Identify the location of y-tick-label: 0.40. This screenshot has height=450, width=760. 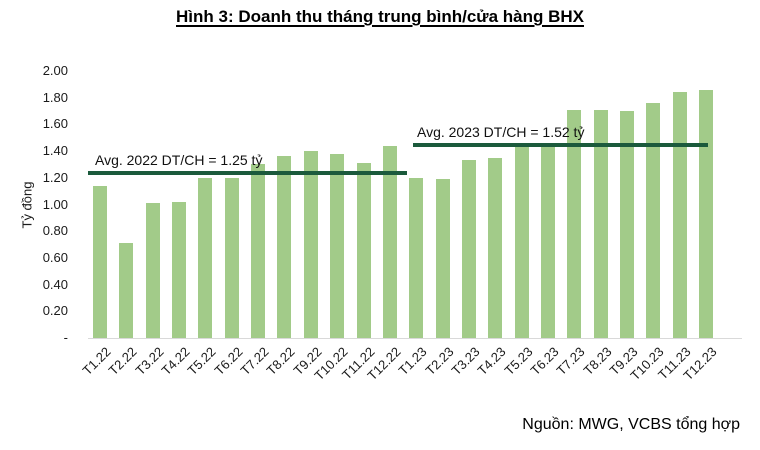
(55, 284).